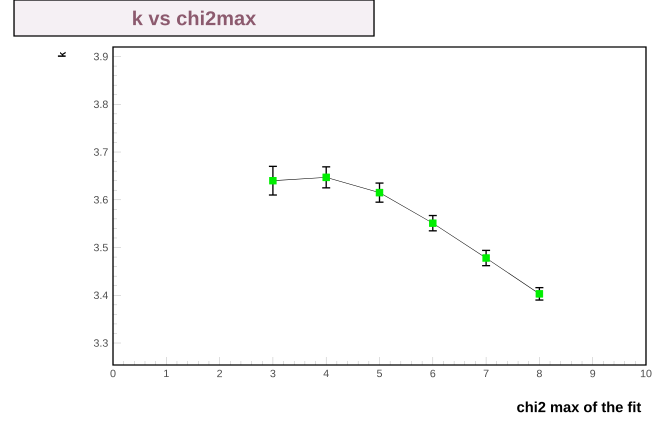 The width and height of the screenshot is (658, 429). What do you see at coordinates (486, 374) in the screenshot?
I see `x-tick-label: 7` at bounding box center [486, 374].